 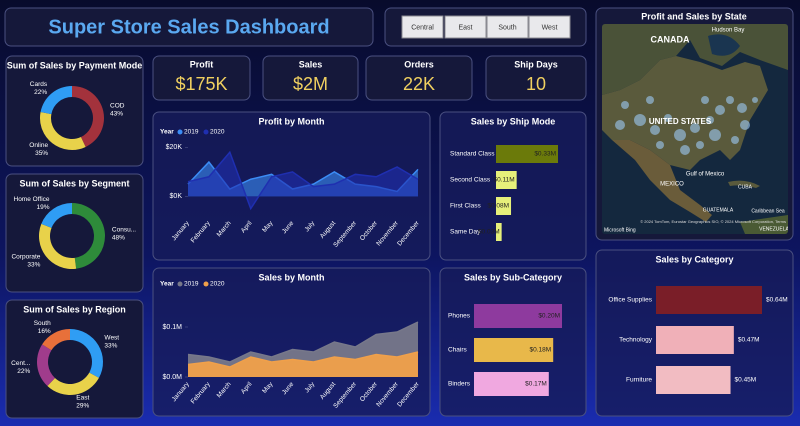 I want to click on chart-title: Sales by Month, so click(x=291, y=277).